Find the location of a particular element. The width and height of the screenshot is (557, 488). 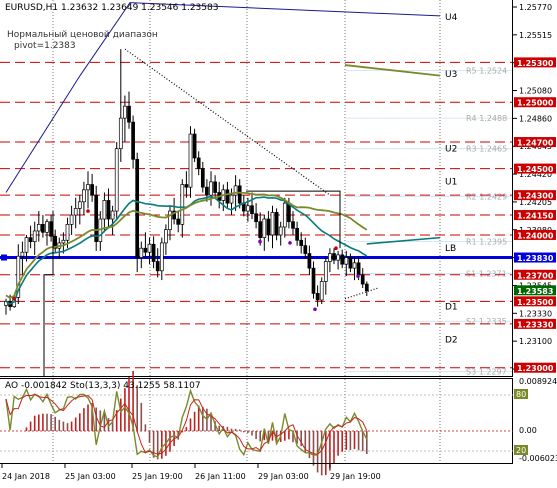

stochastic-d is located at coordinates (186, 424).